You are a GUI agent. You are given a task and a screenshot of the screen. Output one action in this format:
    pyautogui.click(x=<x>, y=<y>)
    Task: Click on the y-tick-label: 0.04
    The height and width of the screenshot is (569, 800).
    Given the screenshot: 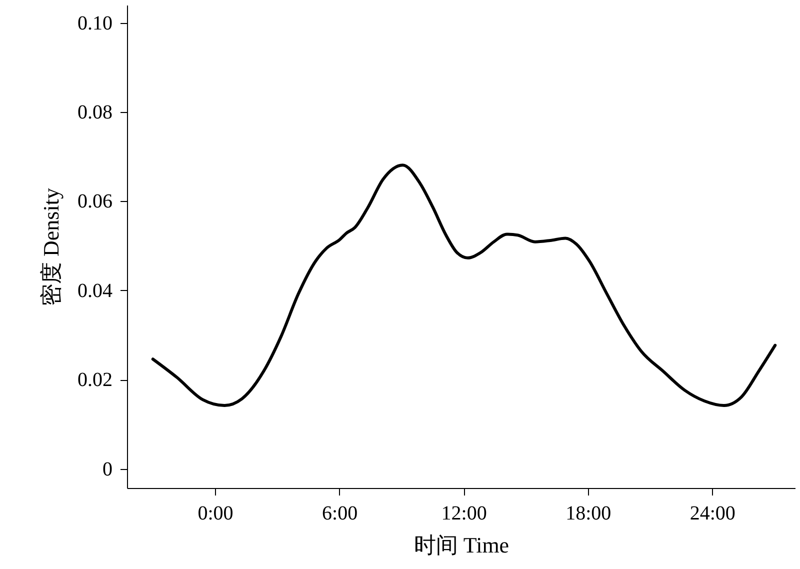 What is the action you would take?
    pyautogui.click(x=95, y=291)
    